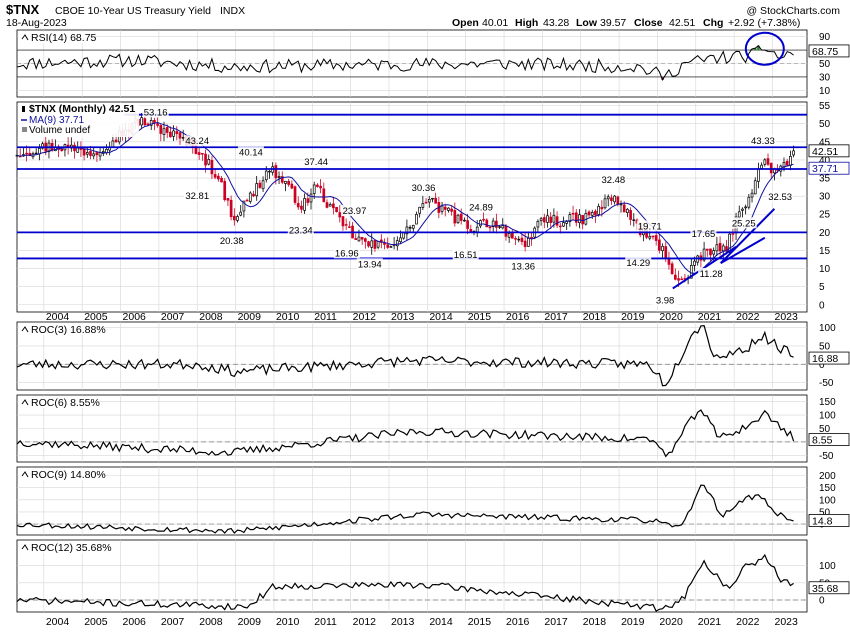 This screenshot has height=633, width=850. I want to click on trend-line, so click(704, 267).